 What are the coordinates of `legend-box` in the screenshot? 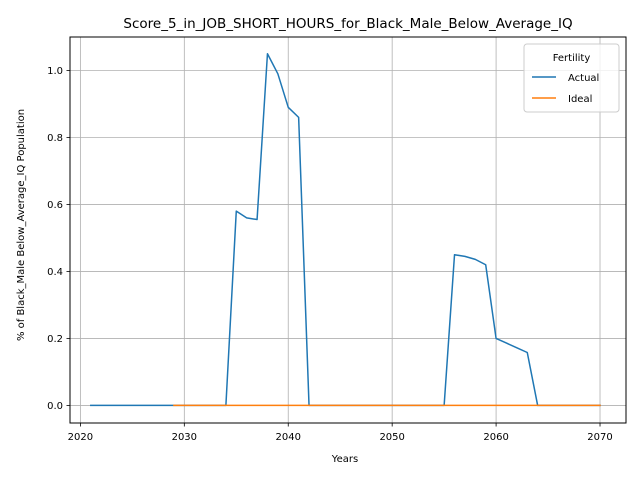 It's located at (571, 78).